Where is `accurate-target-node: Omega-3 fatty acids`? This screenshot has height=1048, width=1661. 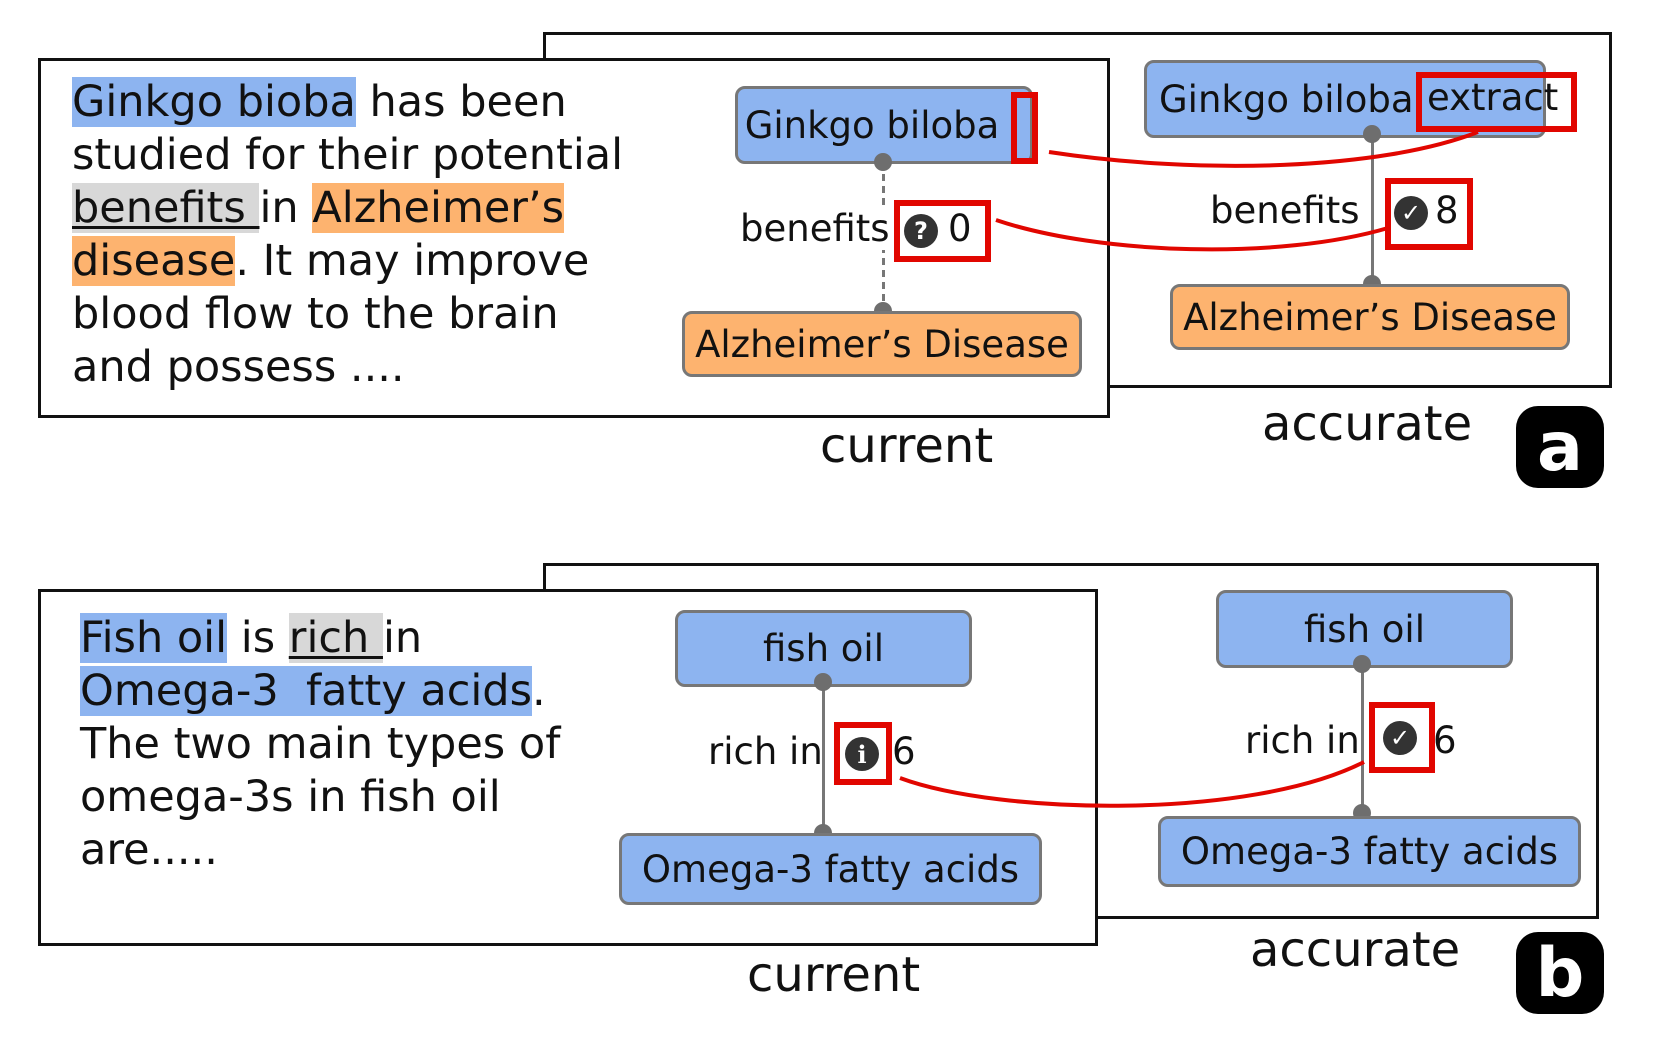
accurate-target-node: Omega-3 fatty acids is located at coordinates (1369, 851).